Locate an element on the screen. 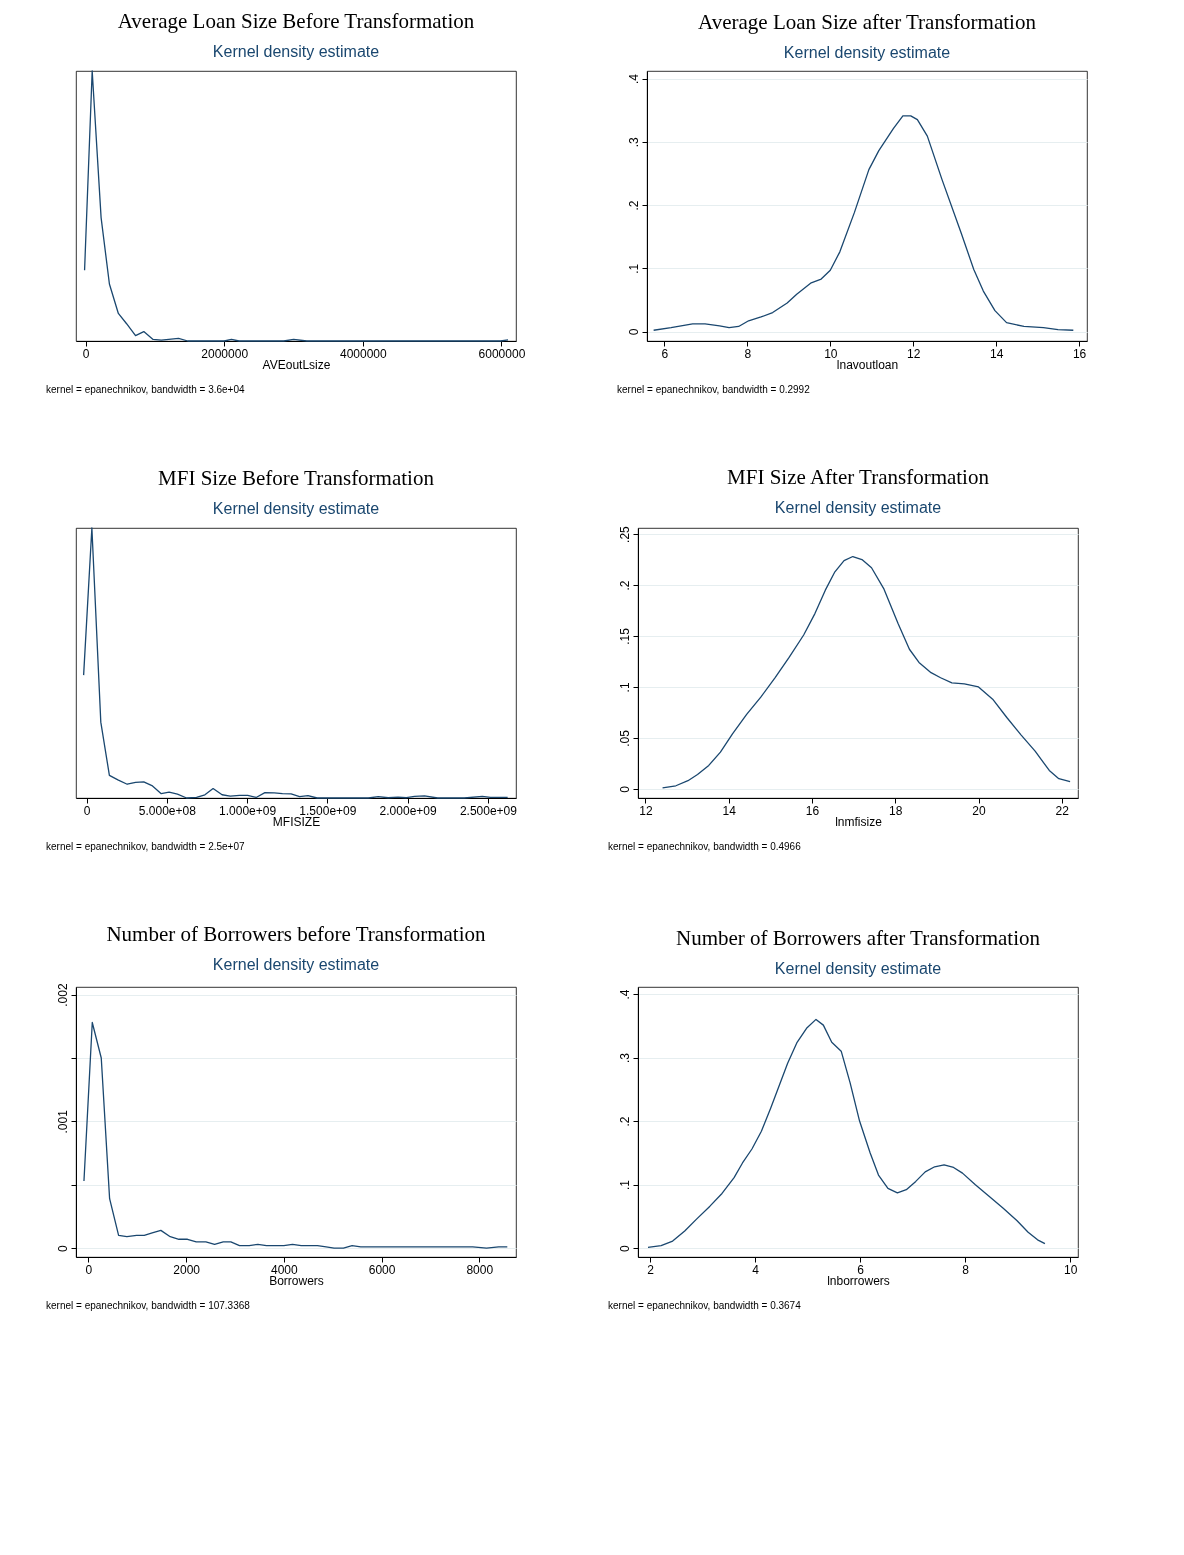 This screenshot has width=1184, height=1555. x-axis-title: AVEoutLsize is located at coordinates (296, 364).